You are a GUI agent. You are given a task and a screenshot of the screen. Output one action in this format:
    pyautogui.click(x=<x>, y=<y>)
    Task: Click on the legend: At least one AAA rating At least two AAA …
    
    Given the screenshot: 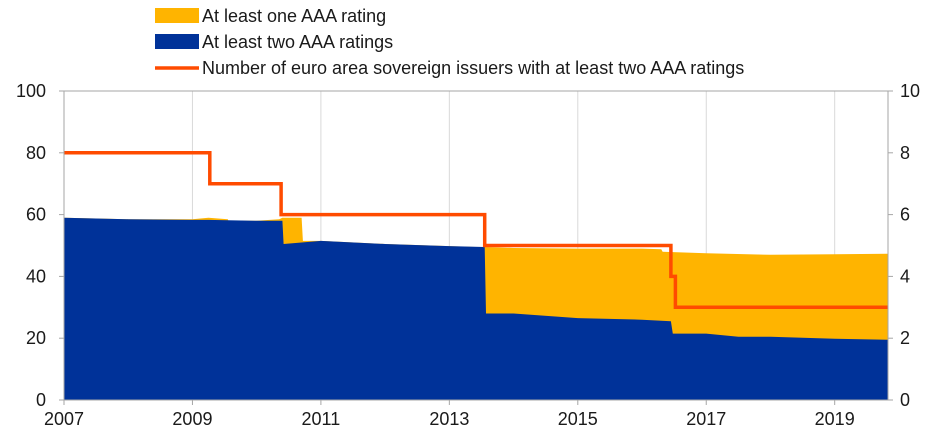 What is the action you would take?
    pyautogui.click(x=449, y=42)
    